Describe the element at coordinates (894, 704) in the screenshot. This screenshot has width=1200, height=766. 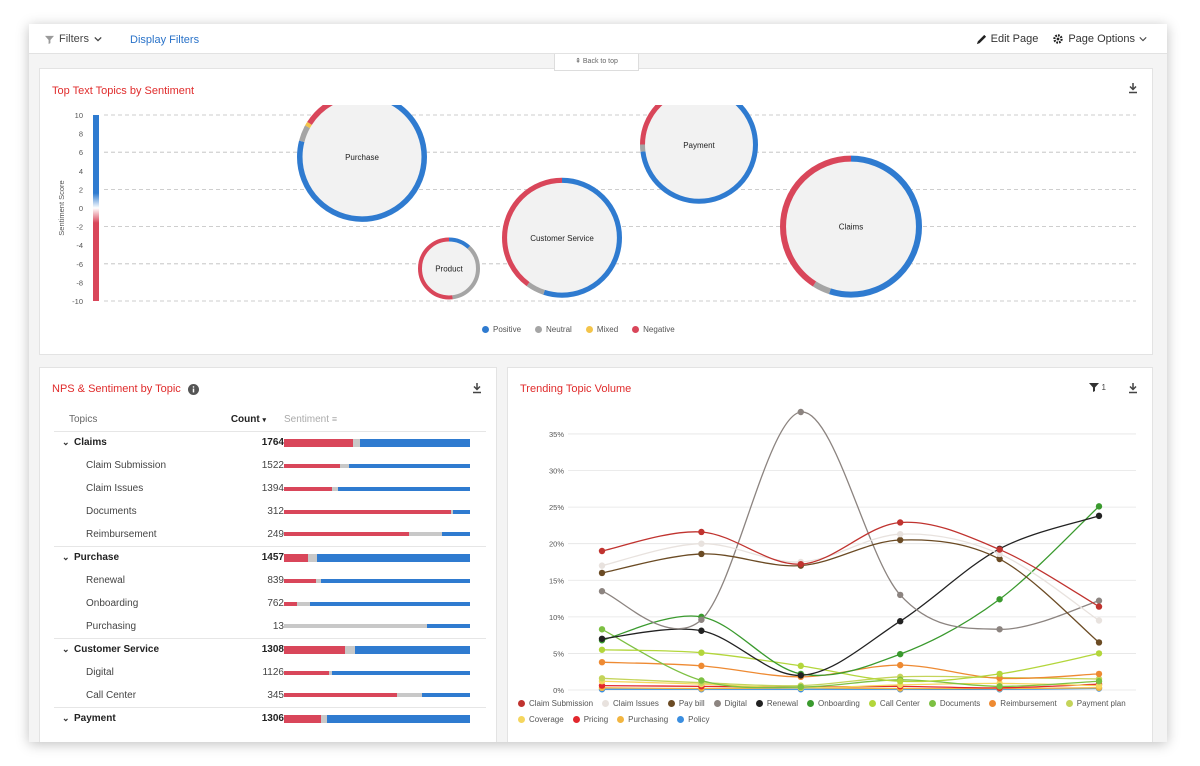
I see `legend-item: Call Center` at that location.